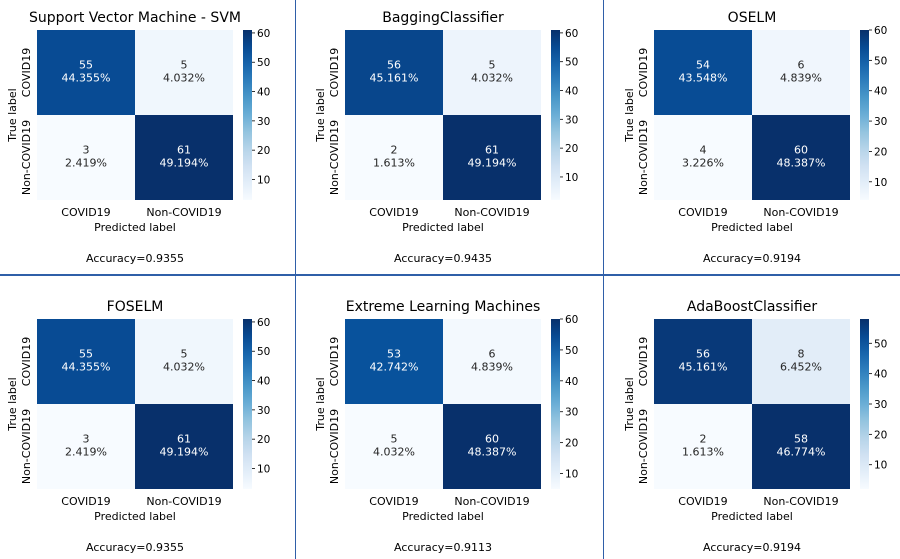  What do you see at coordinates (135, 18) in the screenshot?
I see `panel-title: Support Vector Machine - SVM` at bounding box center [135, 18].